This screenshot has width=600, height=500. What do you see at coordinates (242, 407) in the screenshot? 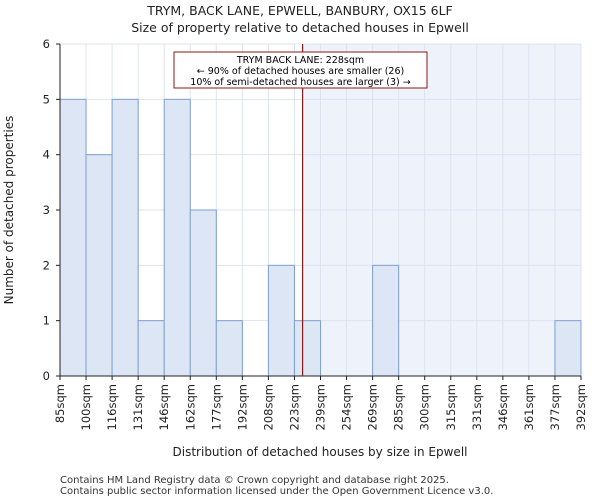
I see `x-tick-label: 192sqm` at bounding box center [242, 407].